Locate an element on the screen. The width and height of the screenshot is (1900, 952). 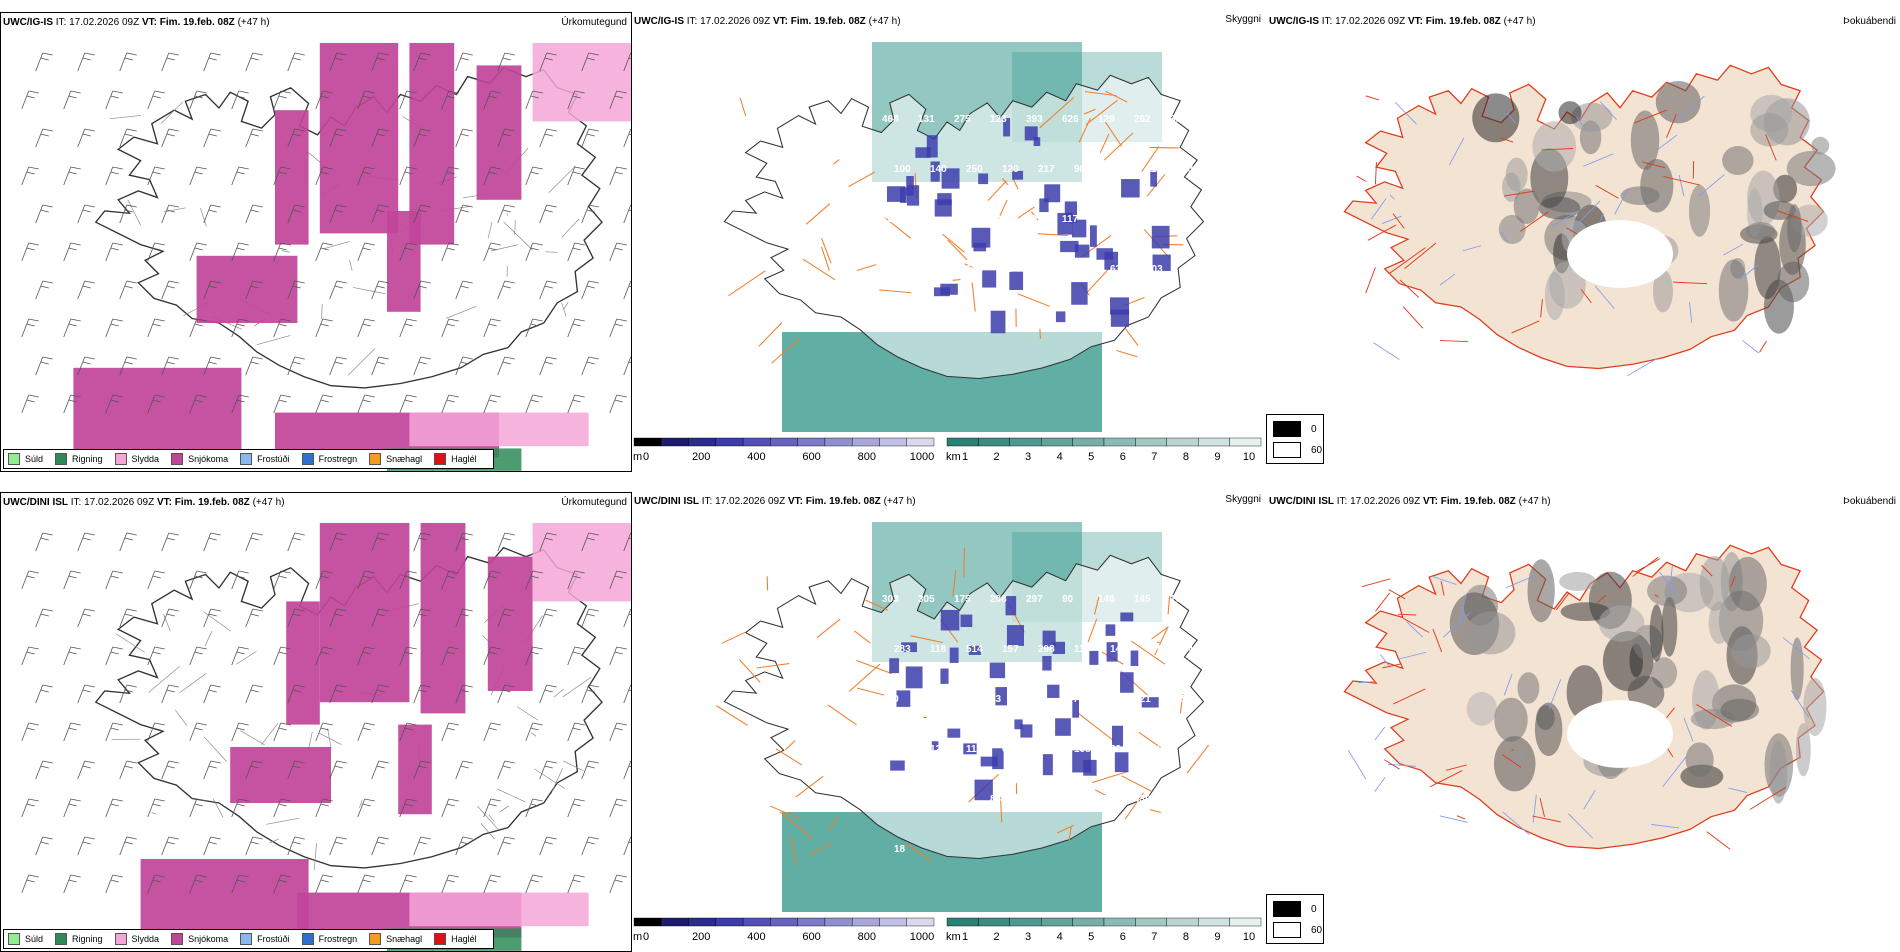
ceiling-value-label: 349 is located at coordinates (902, 269).